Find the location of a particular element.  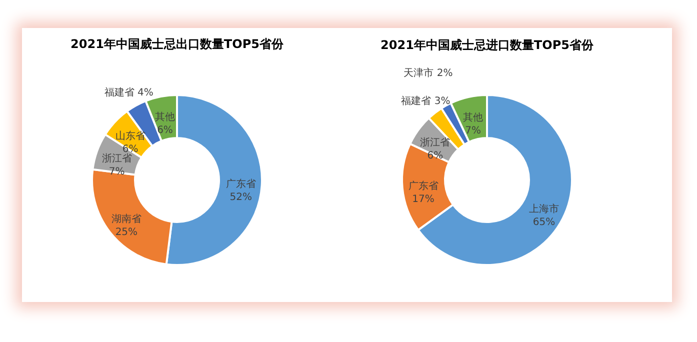

data-label: 65% is located at coordinates (544, 222).